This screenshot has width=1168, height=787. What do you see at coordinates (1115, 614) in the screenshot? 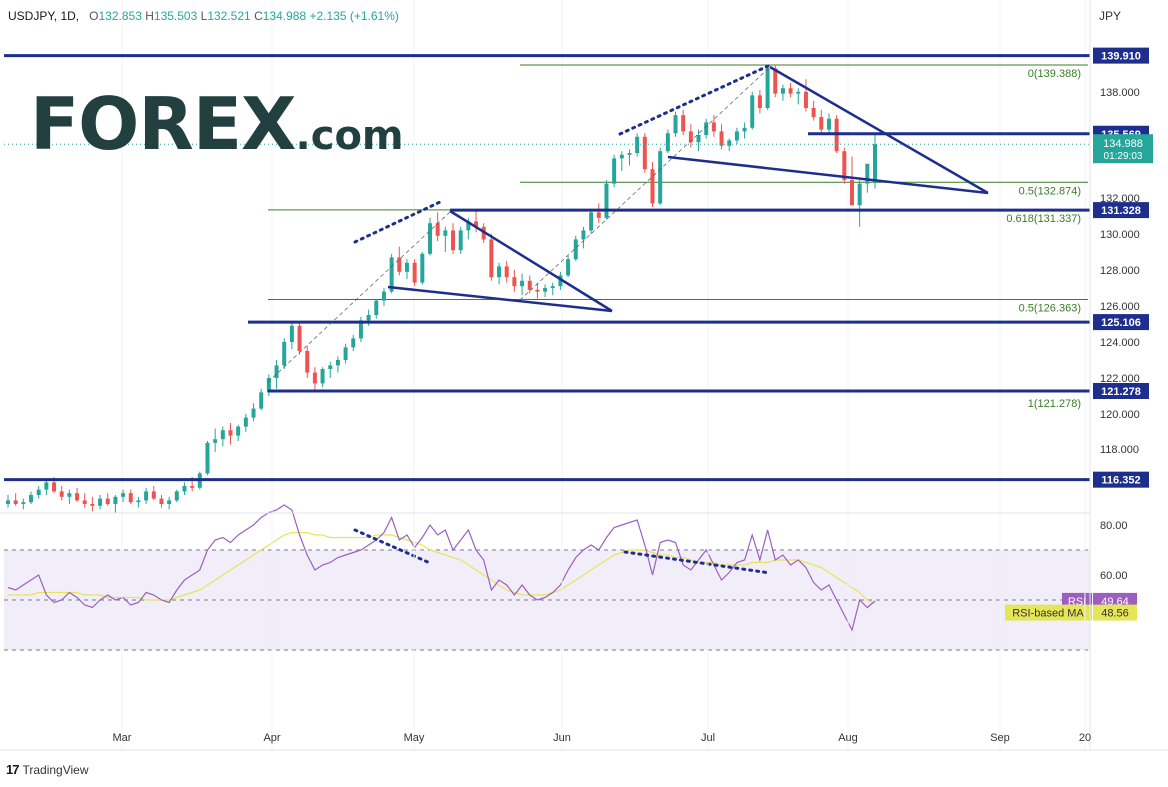
I see `rsi-ma-value: 48.56` at bounding box center [1115, 614].